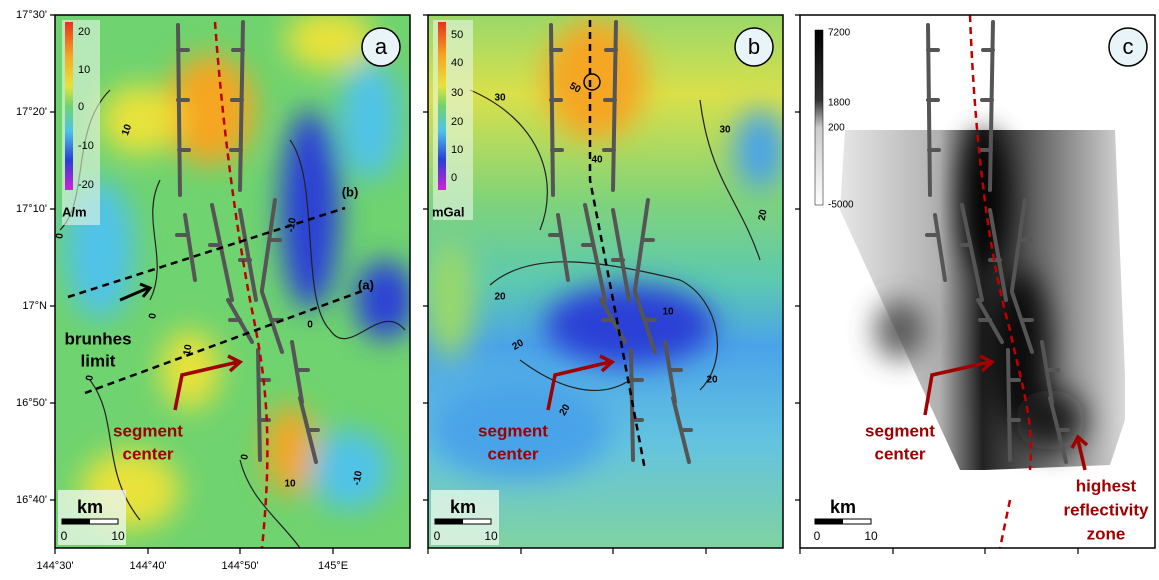 The image size is (1159, 580). Describe the element at coordinates (841, 205) in the screenshot. I see `colorbar-tick-label: -5000` at that location.